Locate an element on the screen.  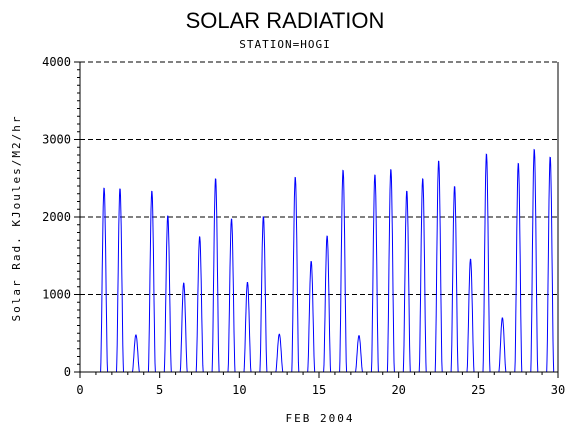
y-tick-label: 4000 is located at coordinates (56, 62).